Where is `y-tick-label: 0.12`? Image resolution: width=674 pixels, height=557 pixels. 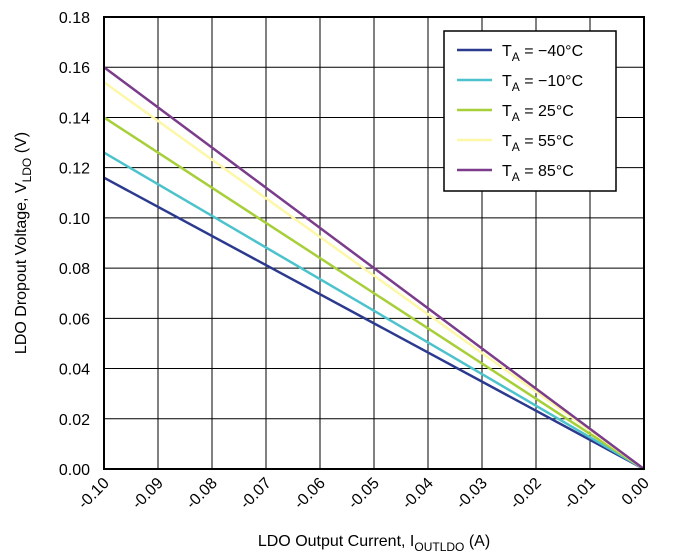 y-tick-label: 0.12 is located at coordinates (74, 169).